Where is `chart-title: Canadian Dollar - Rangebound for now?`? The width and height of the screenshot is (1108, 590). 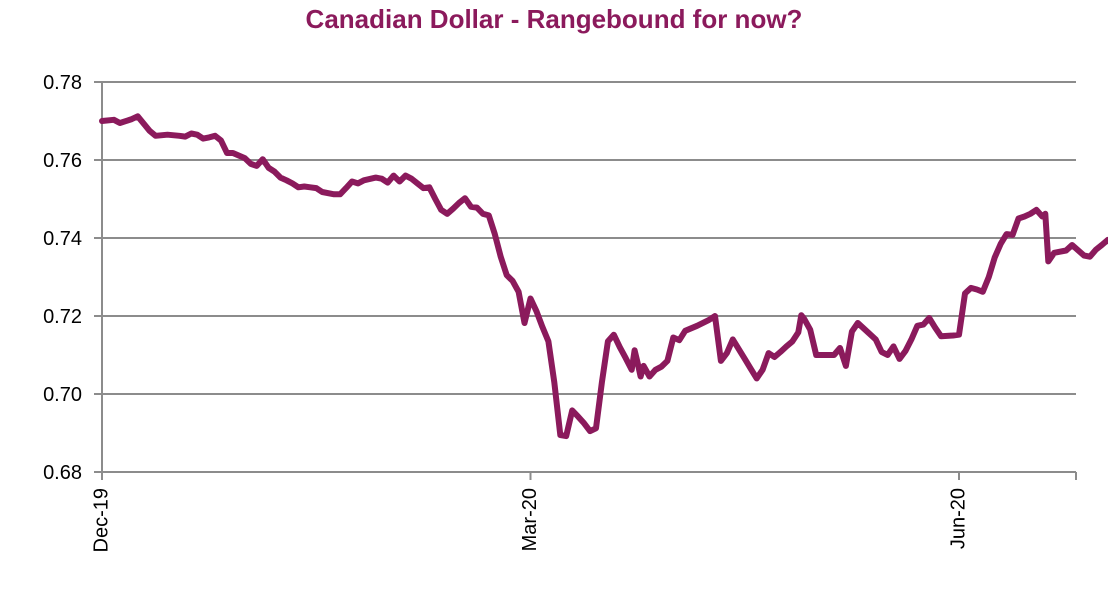
chart-title: Canadian Dollar - Rangebound for now? is located at coordinates (554, 19).